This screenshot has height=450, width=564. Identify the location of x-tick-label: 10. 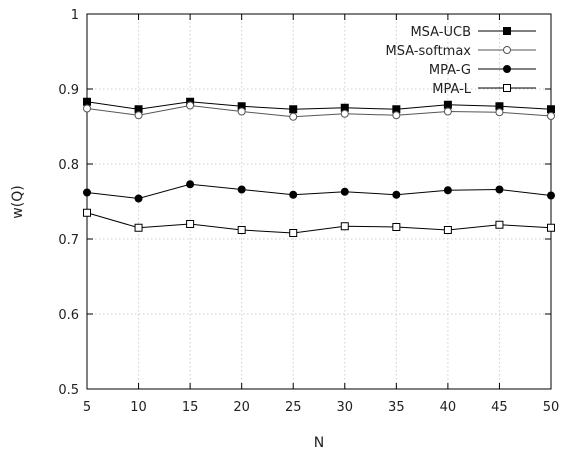
(138, 407).